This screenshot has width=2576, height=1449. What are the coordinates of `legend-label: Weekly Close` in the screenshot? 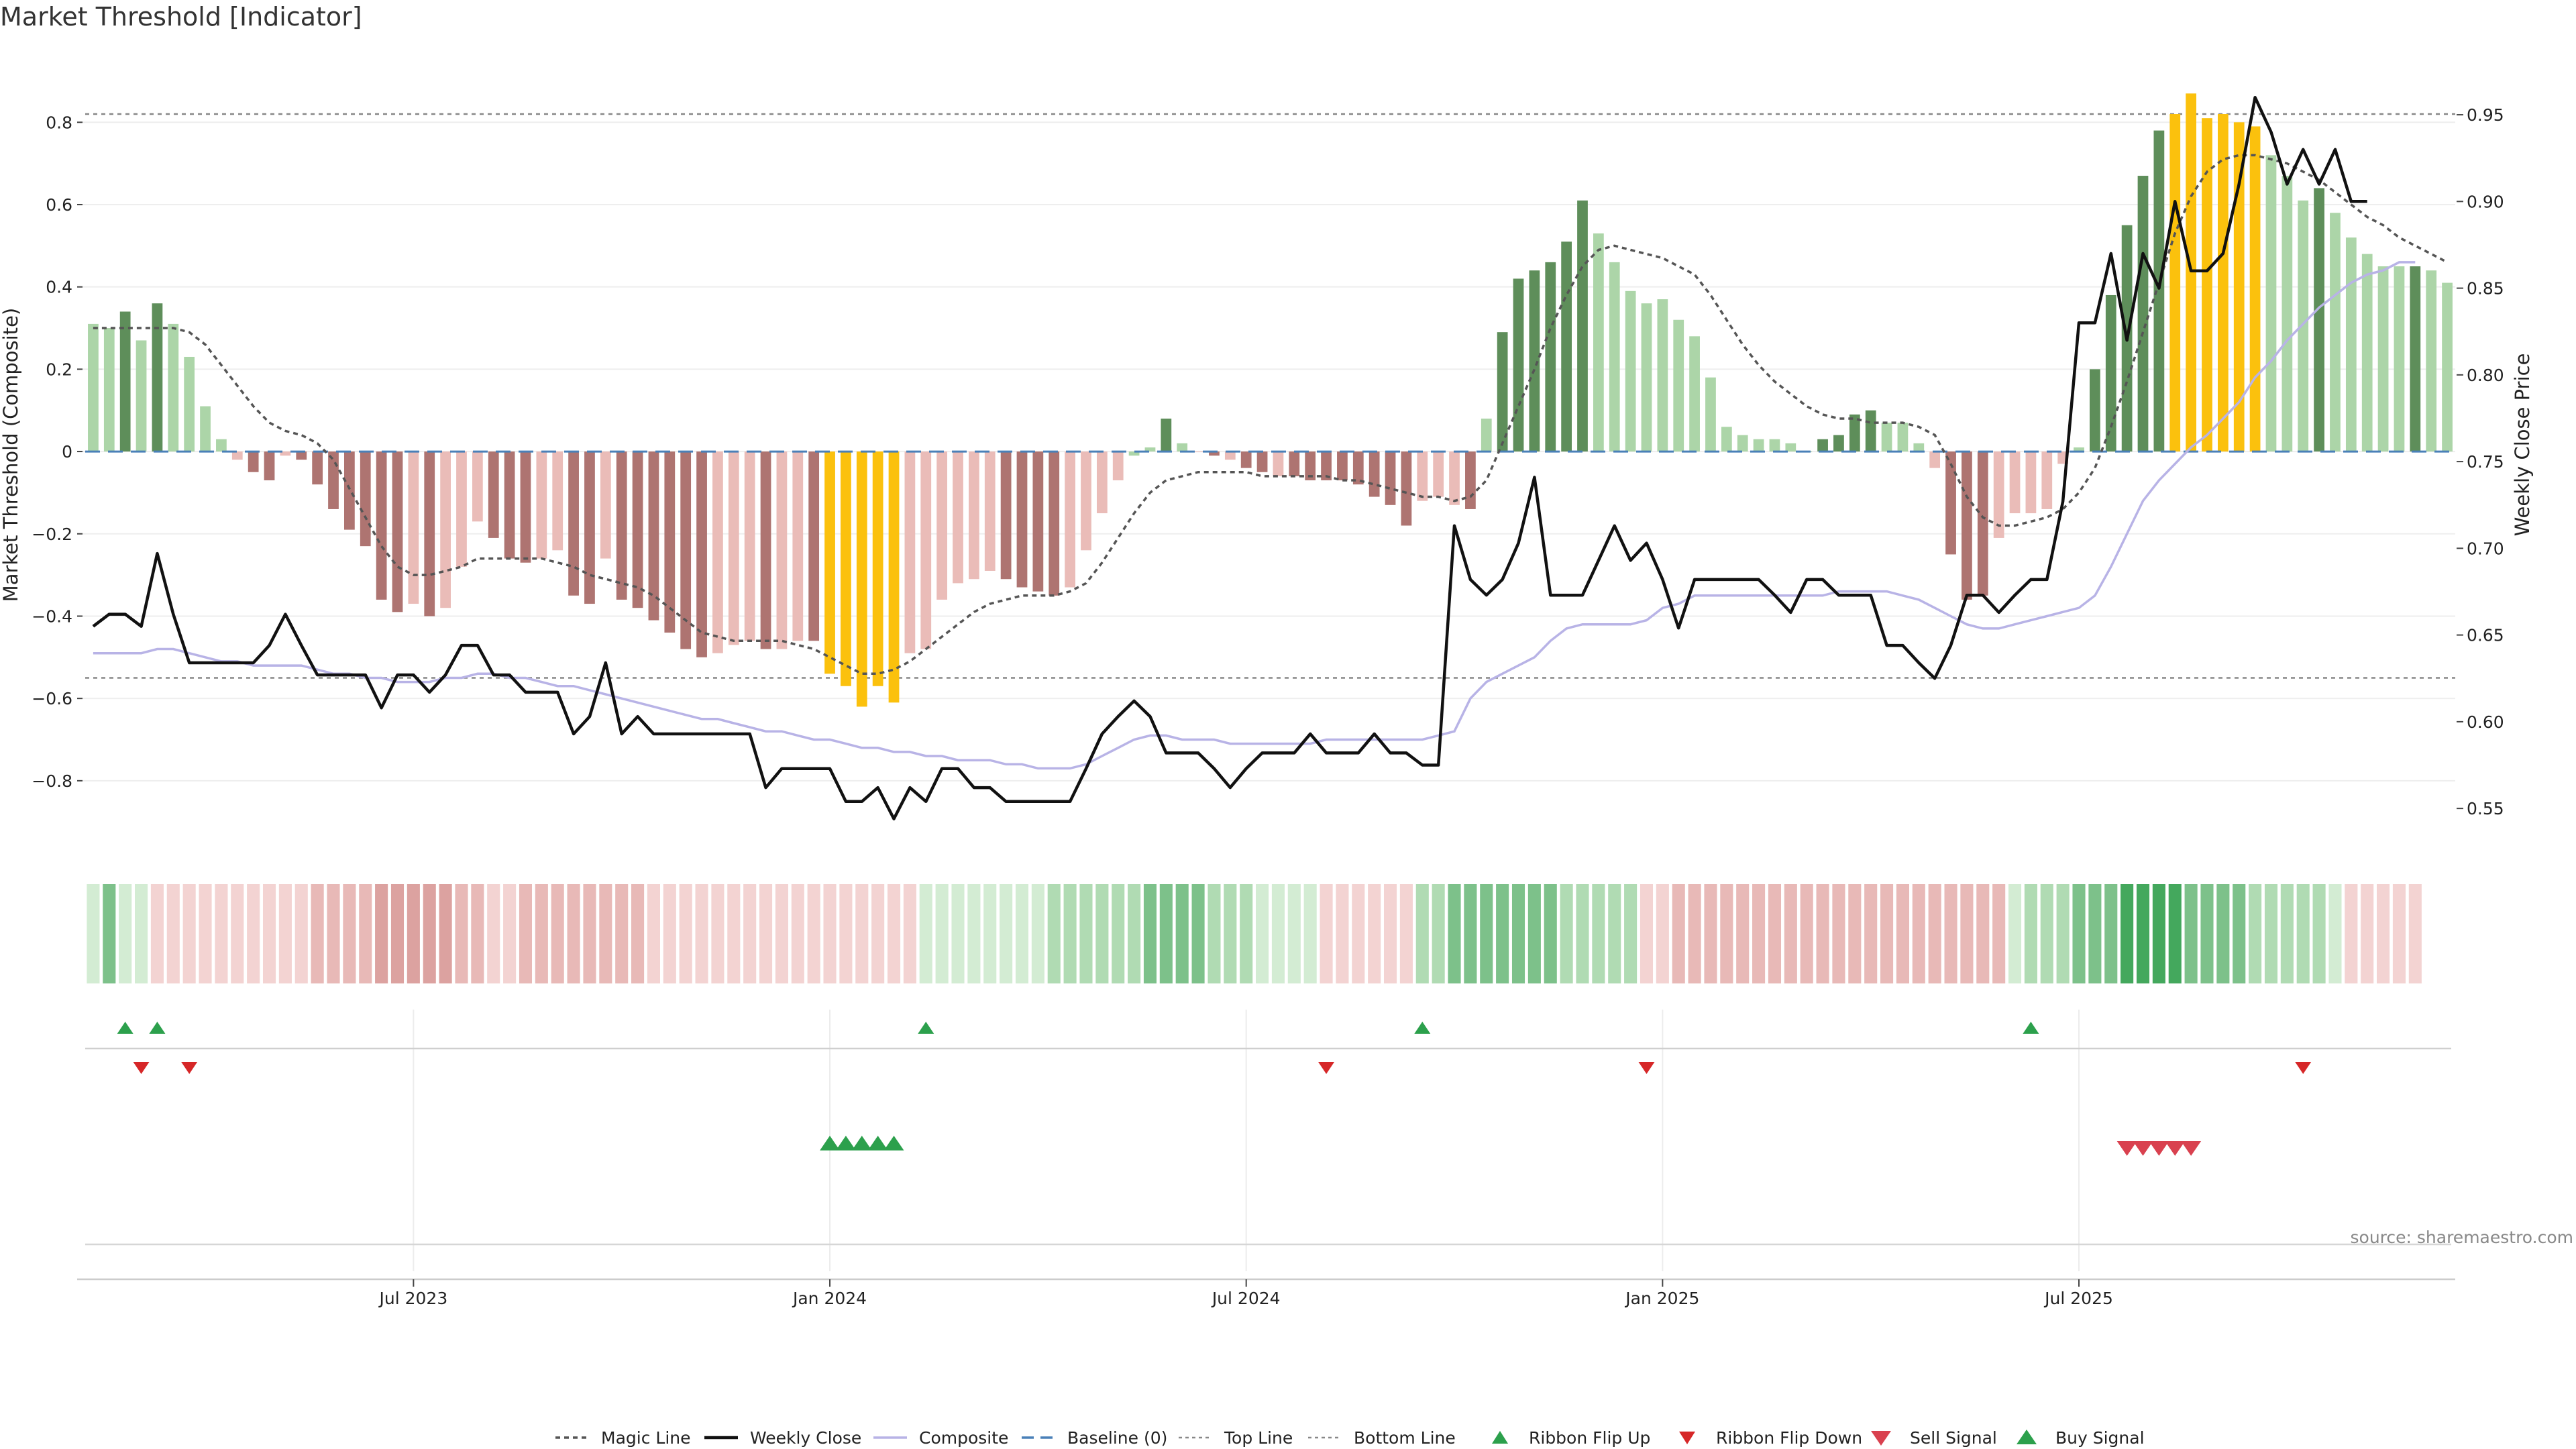 It's located at (805, 1438).